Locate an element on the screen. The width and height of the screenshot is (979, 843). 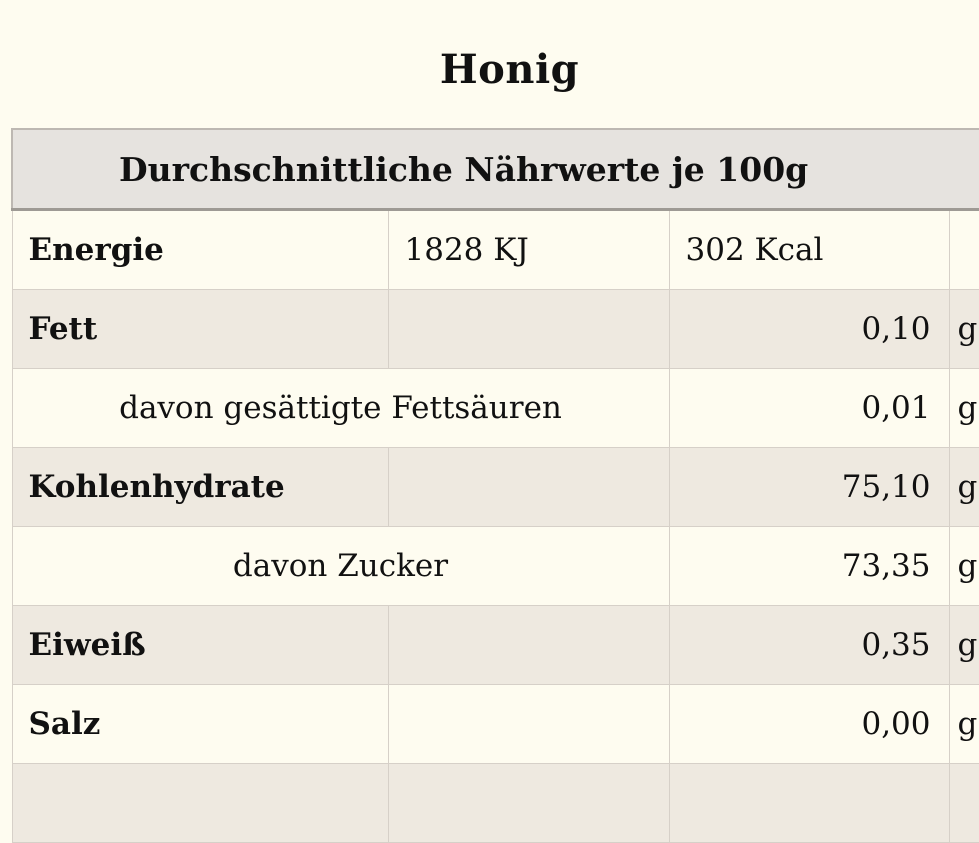
table-row: davon gesättigte Fettsäuren 0,01 g is located at coordinates (495, 408).